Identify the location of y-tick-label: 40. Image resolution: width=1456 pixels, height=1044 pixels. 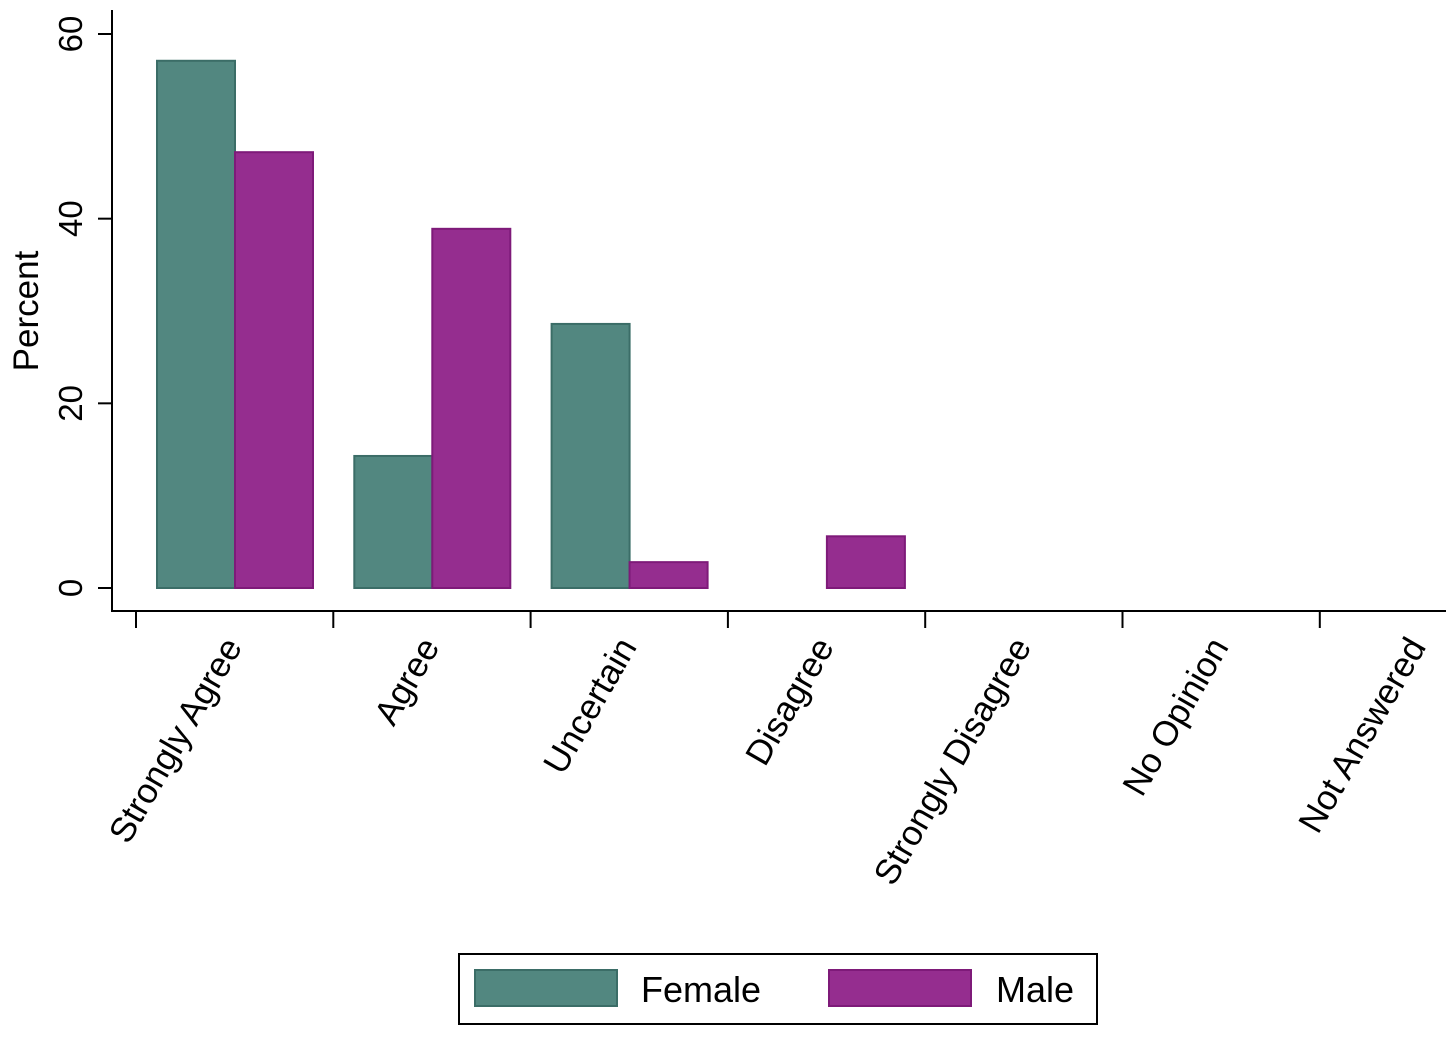
(70, 218).